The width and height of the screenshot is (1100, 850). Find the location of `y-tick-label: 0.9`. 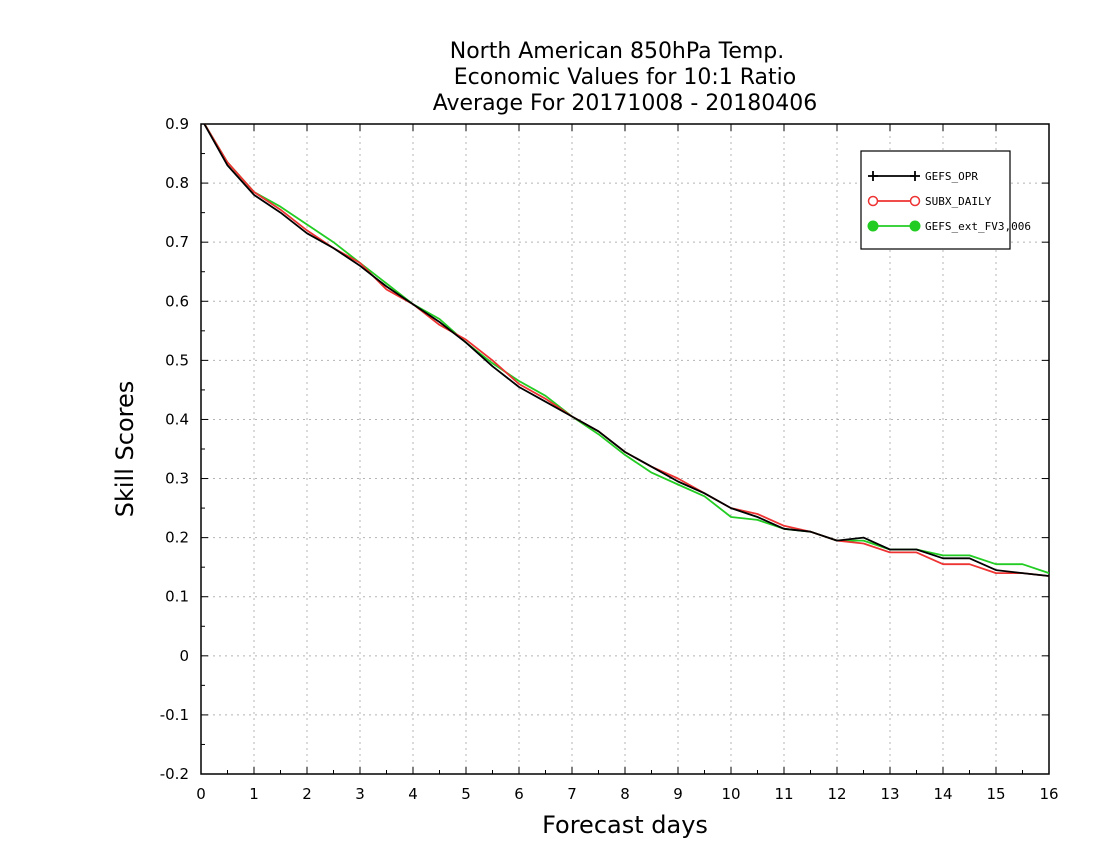

y-tick-label: 0.9 is located at coordinates (177, 124).